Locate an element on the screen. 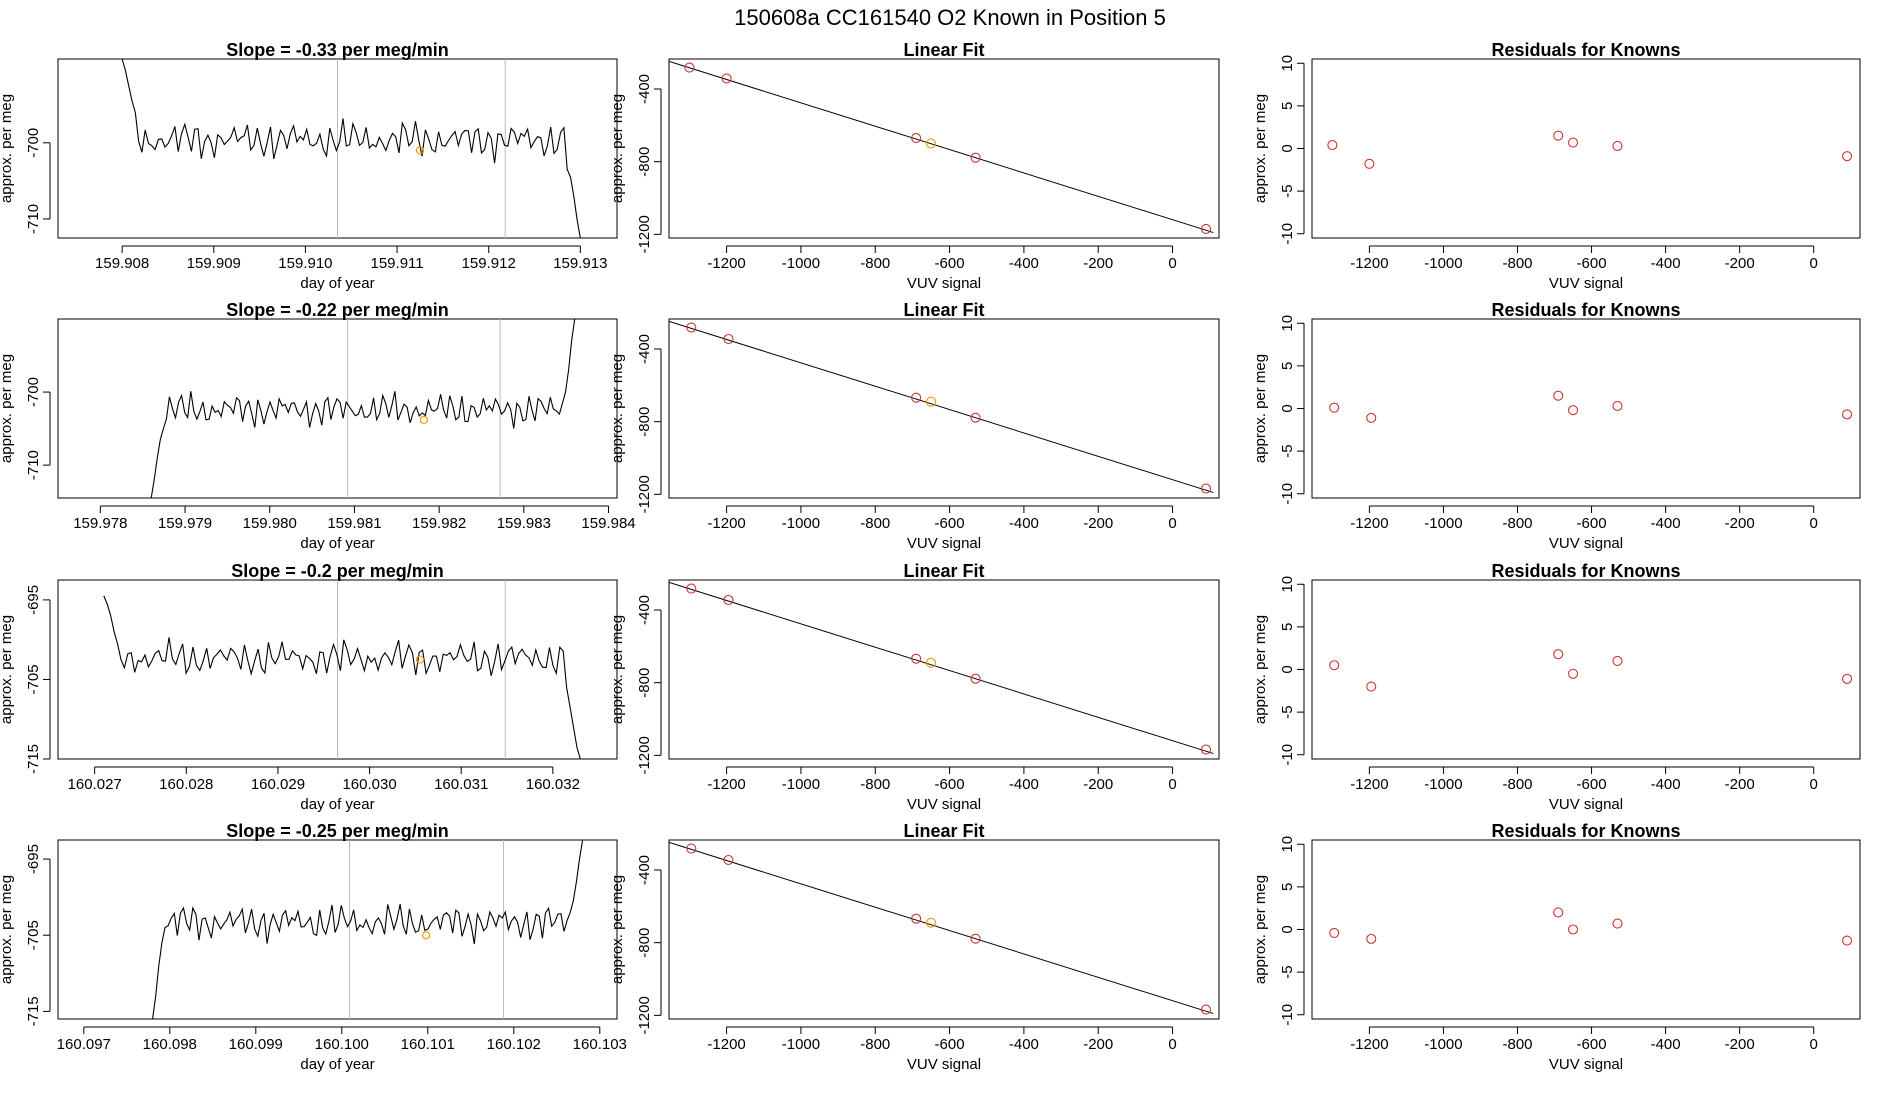 This screenshot has height=1100, width=1900. x-tick-label: 160.103 is located at coordinates (600, 1044).